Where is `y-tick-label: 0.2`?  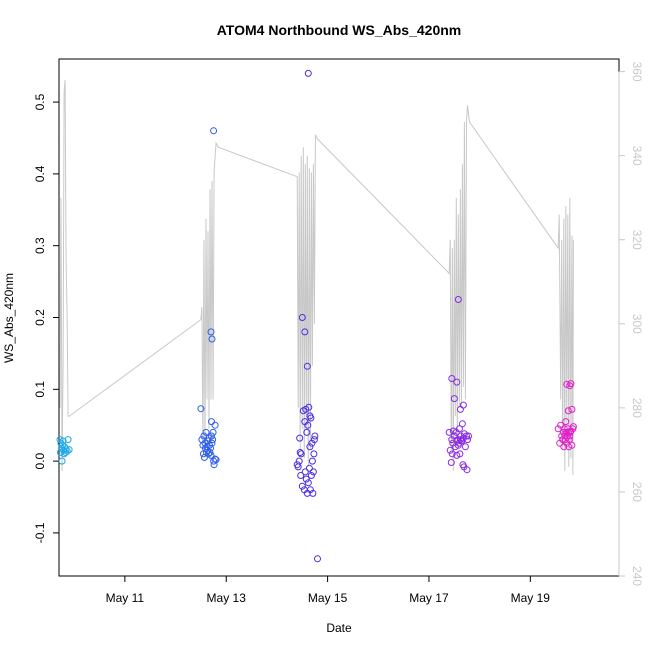 y-tick-label: 0.2 is located at coordinates (40, 317).